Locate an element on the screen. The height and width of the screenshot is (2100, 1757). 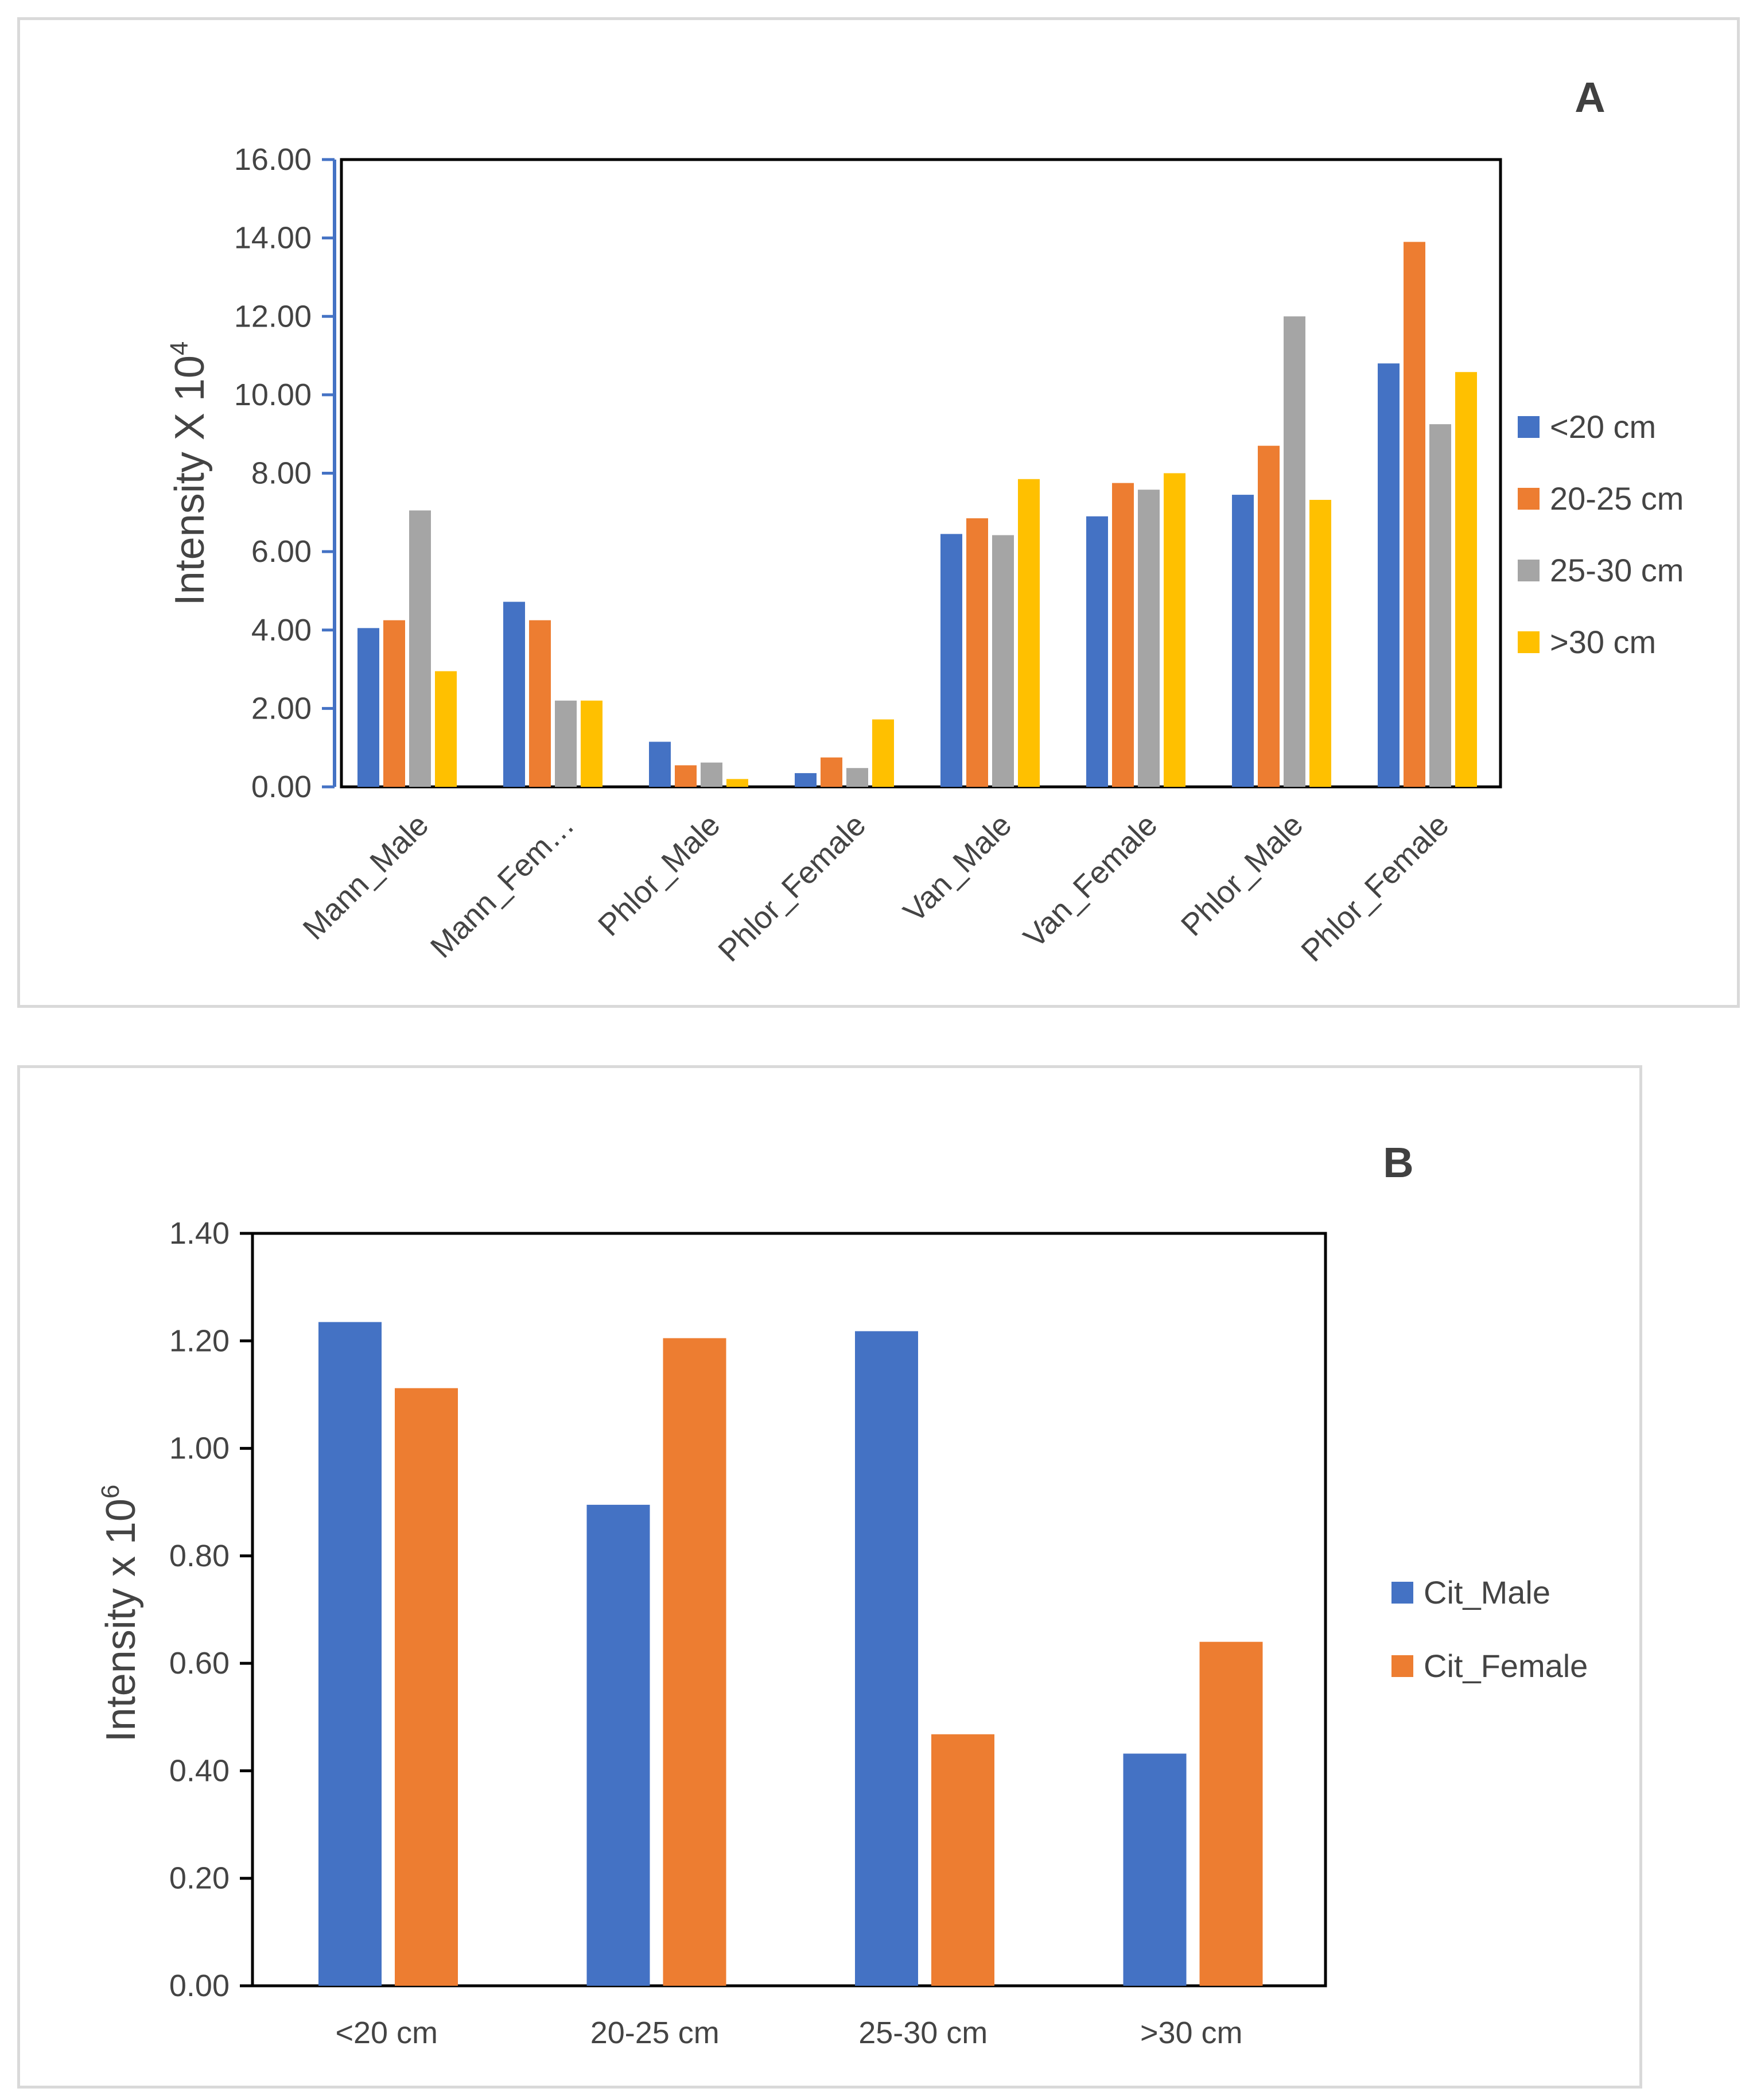
y-axis-title-a: Intensity X 104 is located at coordinates (189, 473).